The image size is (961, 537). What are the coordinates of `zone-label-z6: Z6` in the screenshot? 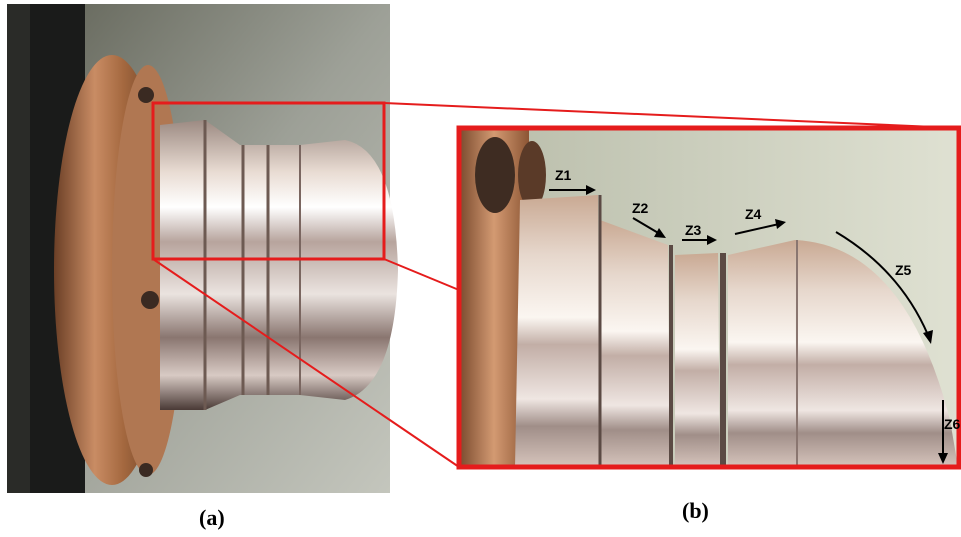 It's located at (952, 424).